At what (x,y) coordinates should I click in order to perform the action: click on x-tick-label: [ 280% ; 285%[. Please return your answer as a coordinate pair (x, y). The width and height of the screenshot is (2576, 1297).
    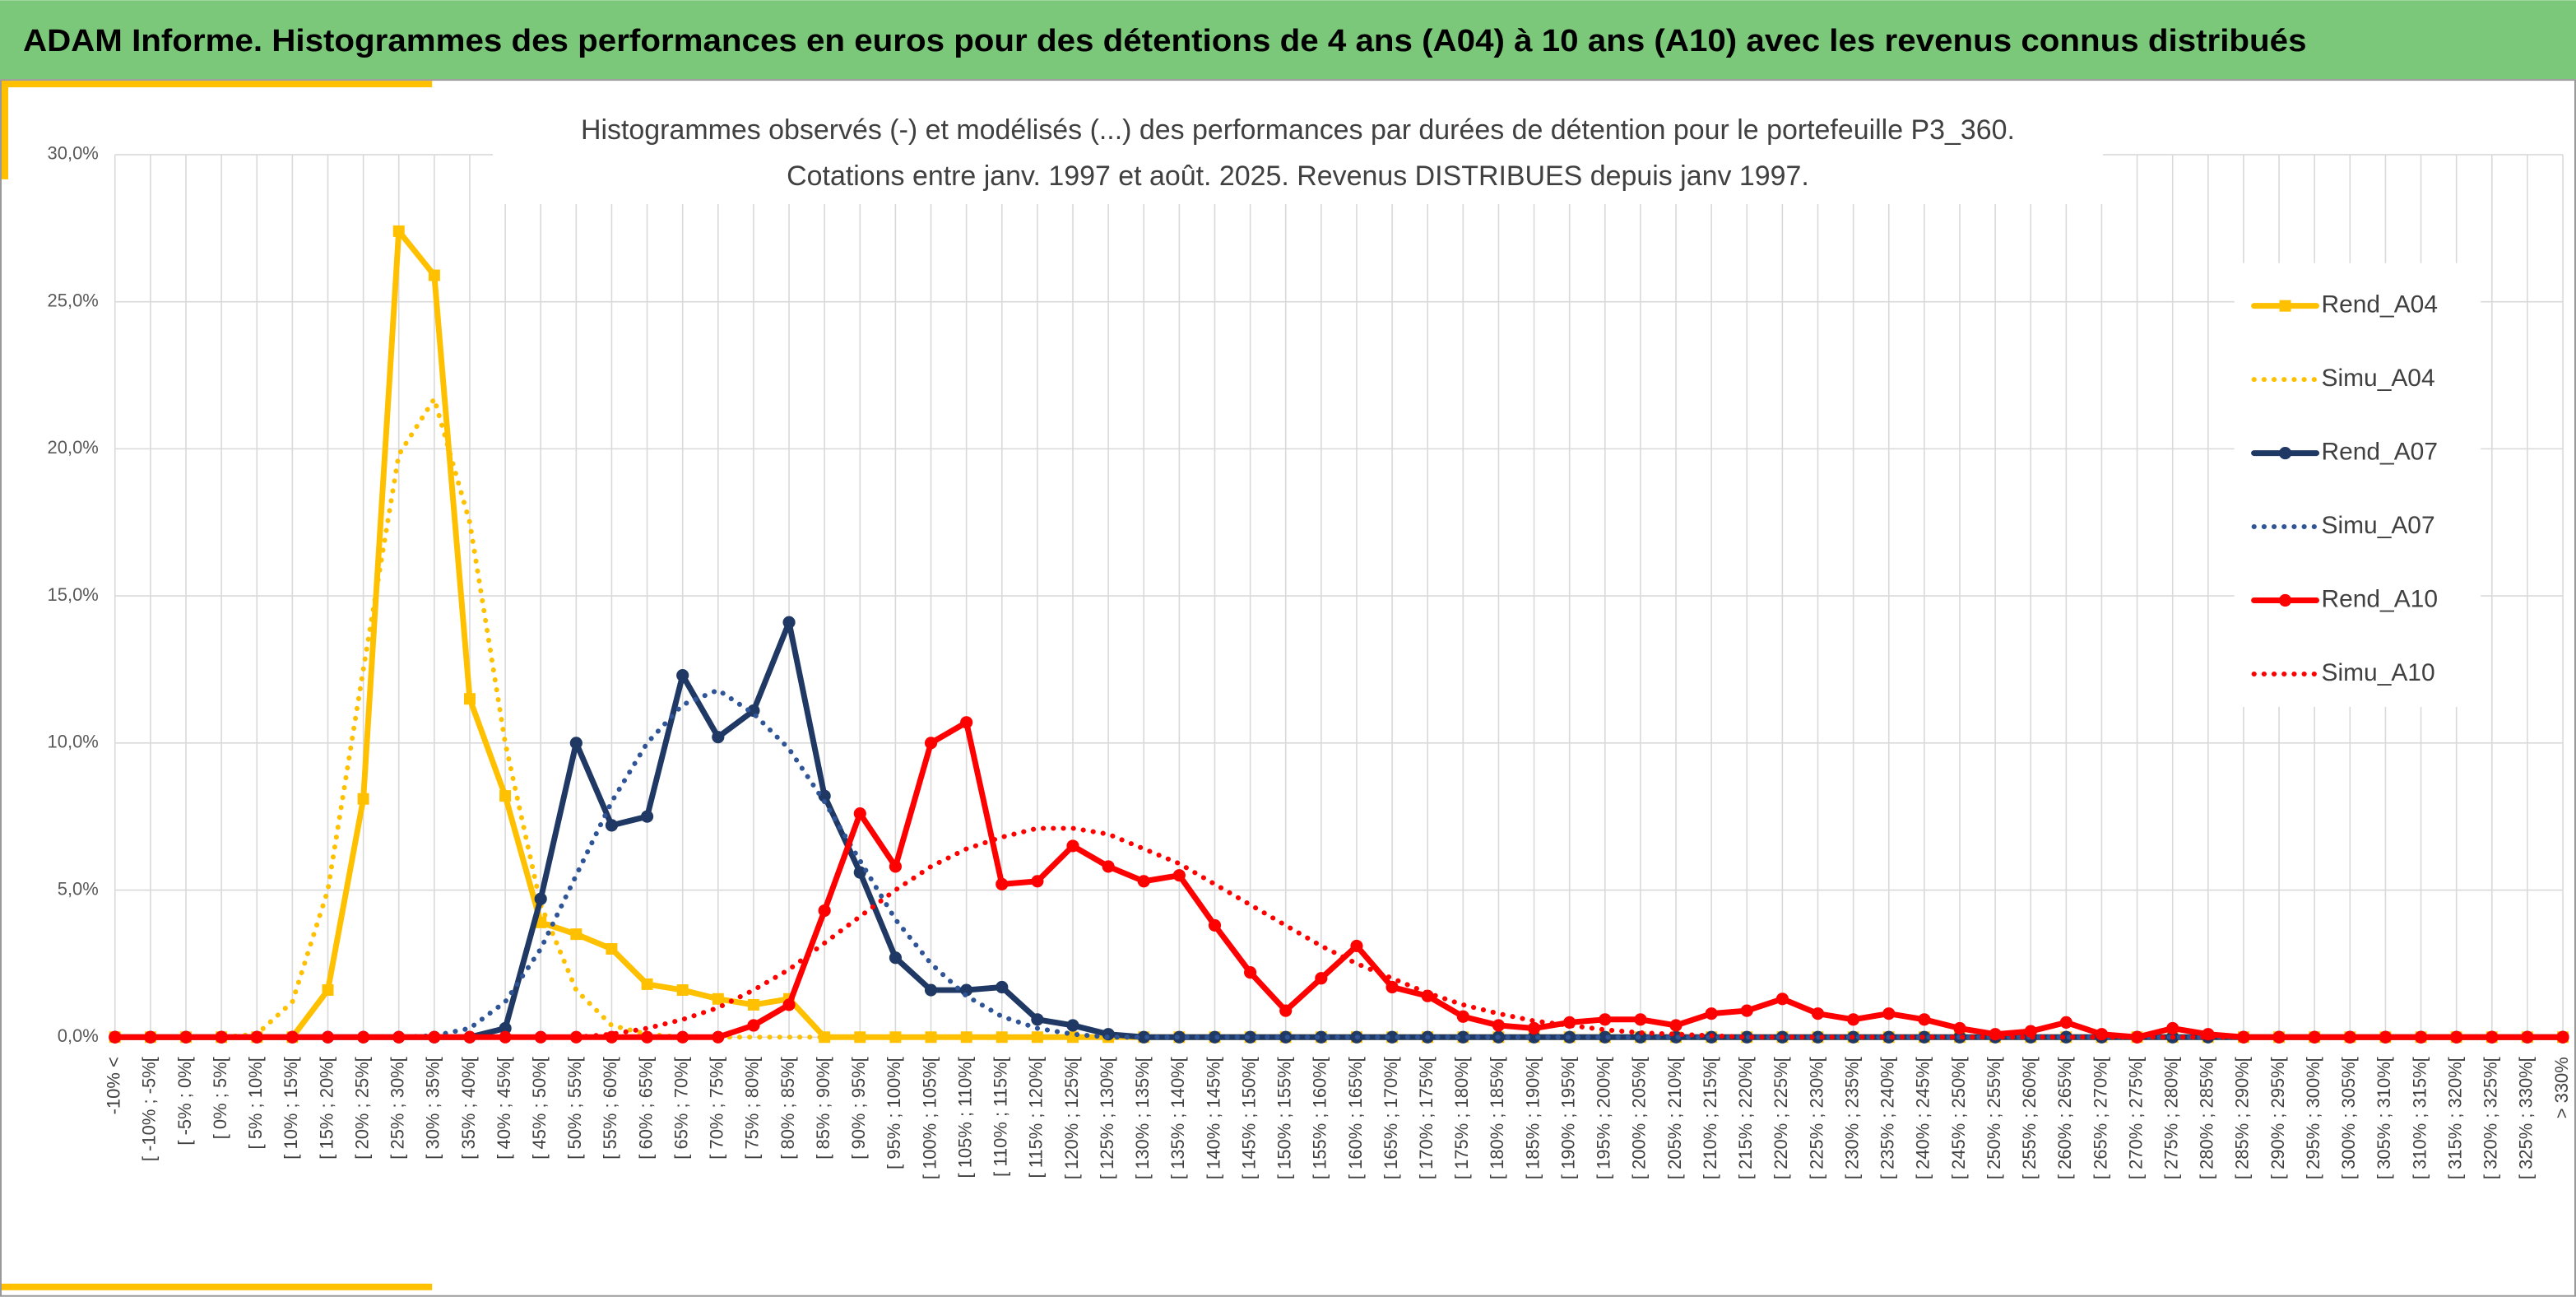
    Looking at the image, I should click on (2207, 1118).